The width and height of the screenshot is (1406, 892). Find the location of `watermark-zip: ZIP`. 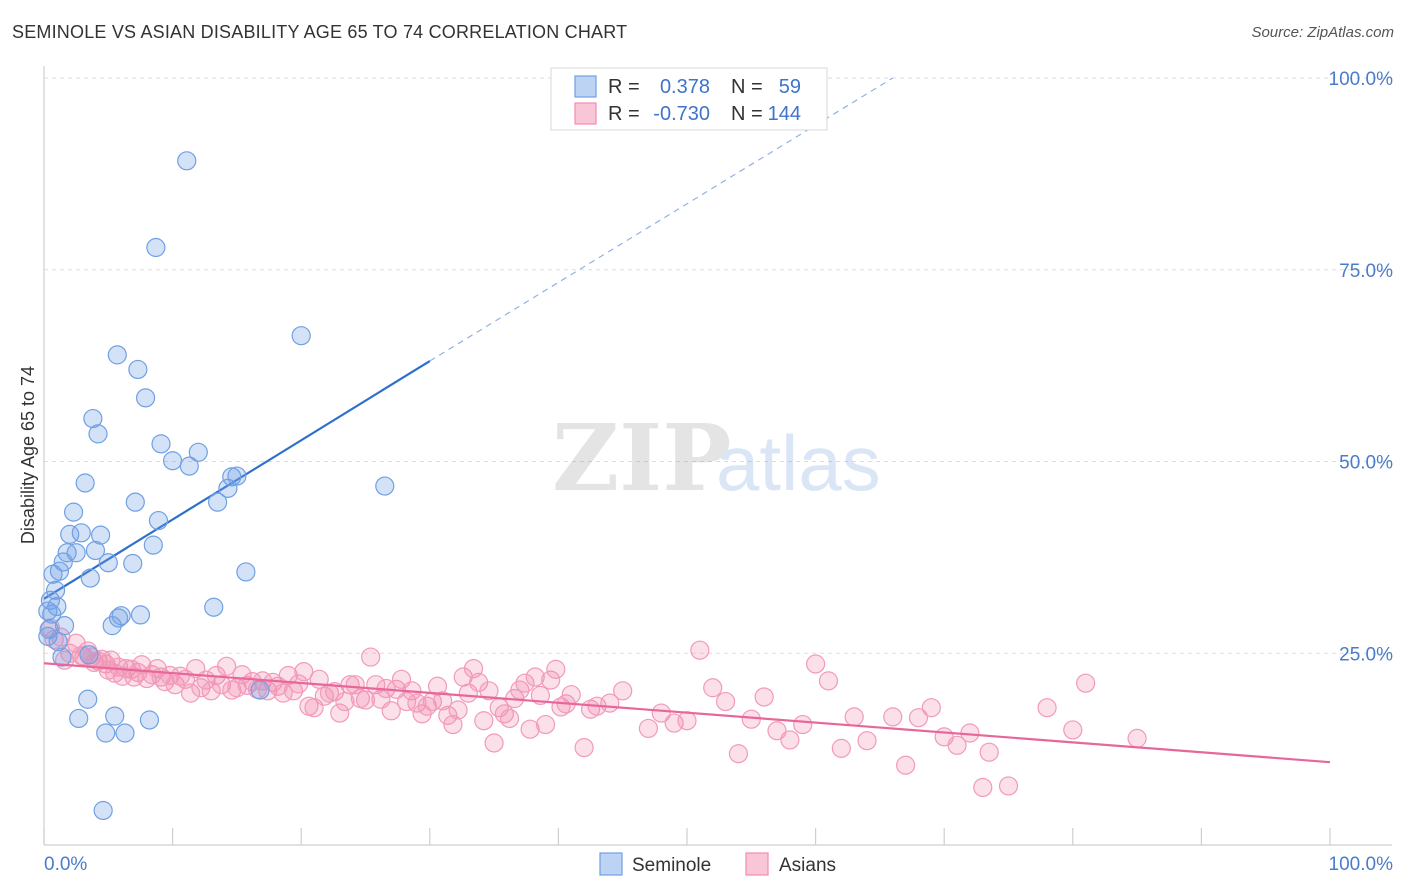

watermark-zip: ZIP is located at coordinates (641, 458).